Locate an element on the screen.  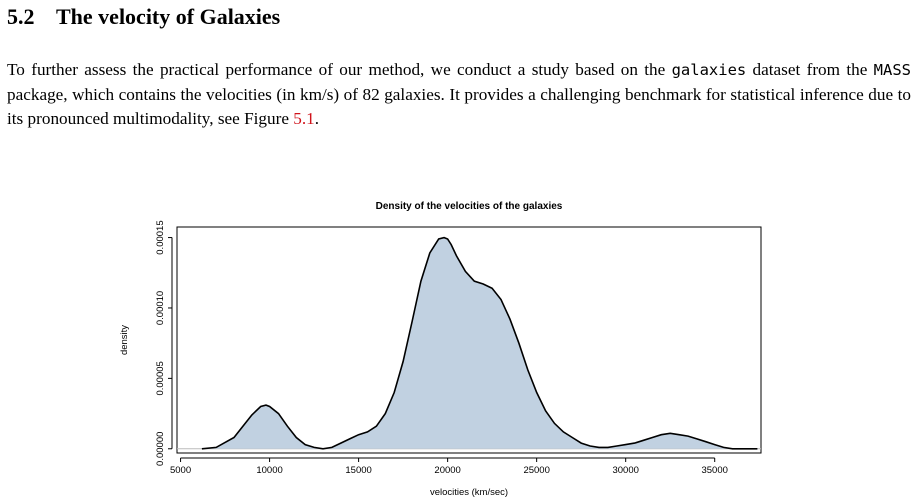
x-tick-label: 35000 is located at coordinates (714, 470).